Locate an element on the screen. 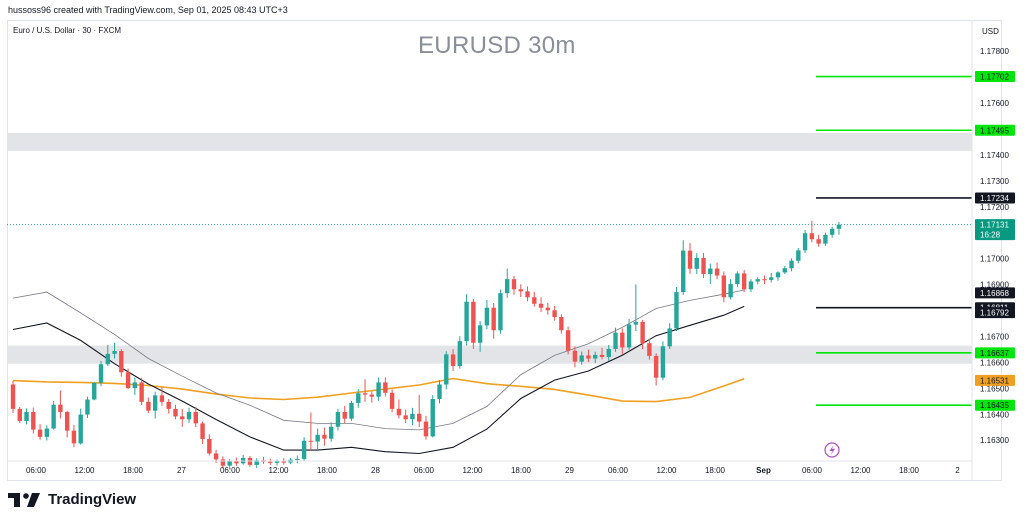 Image resolution: width=1024 pixels, height=522 pixels. y-tick-label: 1.17300 is located at coordinates (994, 181).